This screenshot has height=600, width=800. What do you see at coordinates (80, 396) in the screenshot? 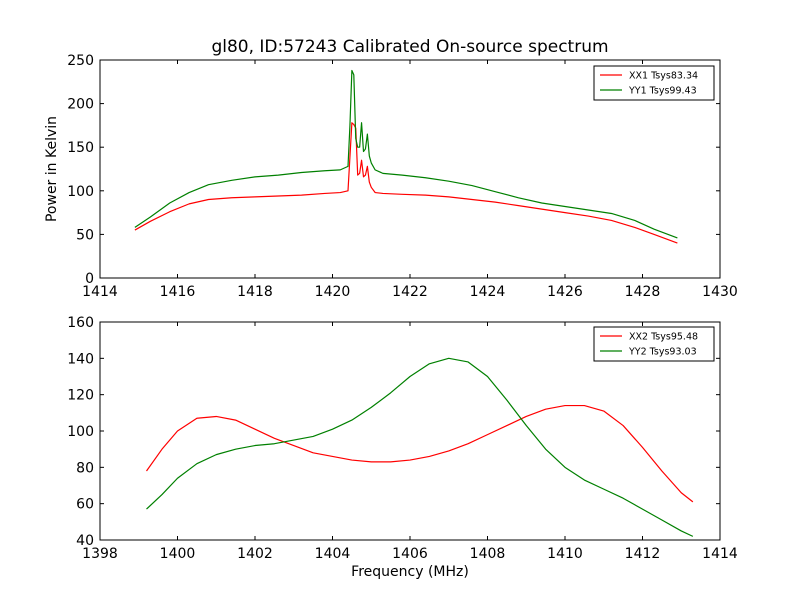
I see `y-tick-label: 120` at bounding box center [80, 396].